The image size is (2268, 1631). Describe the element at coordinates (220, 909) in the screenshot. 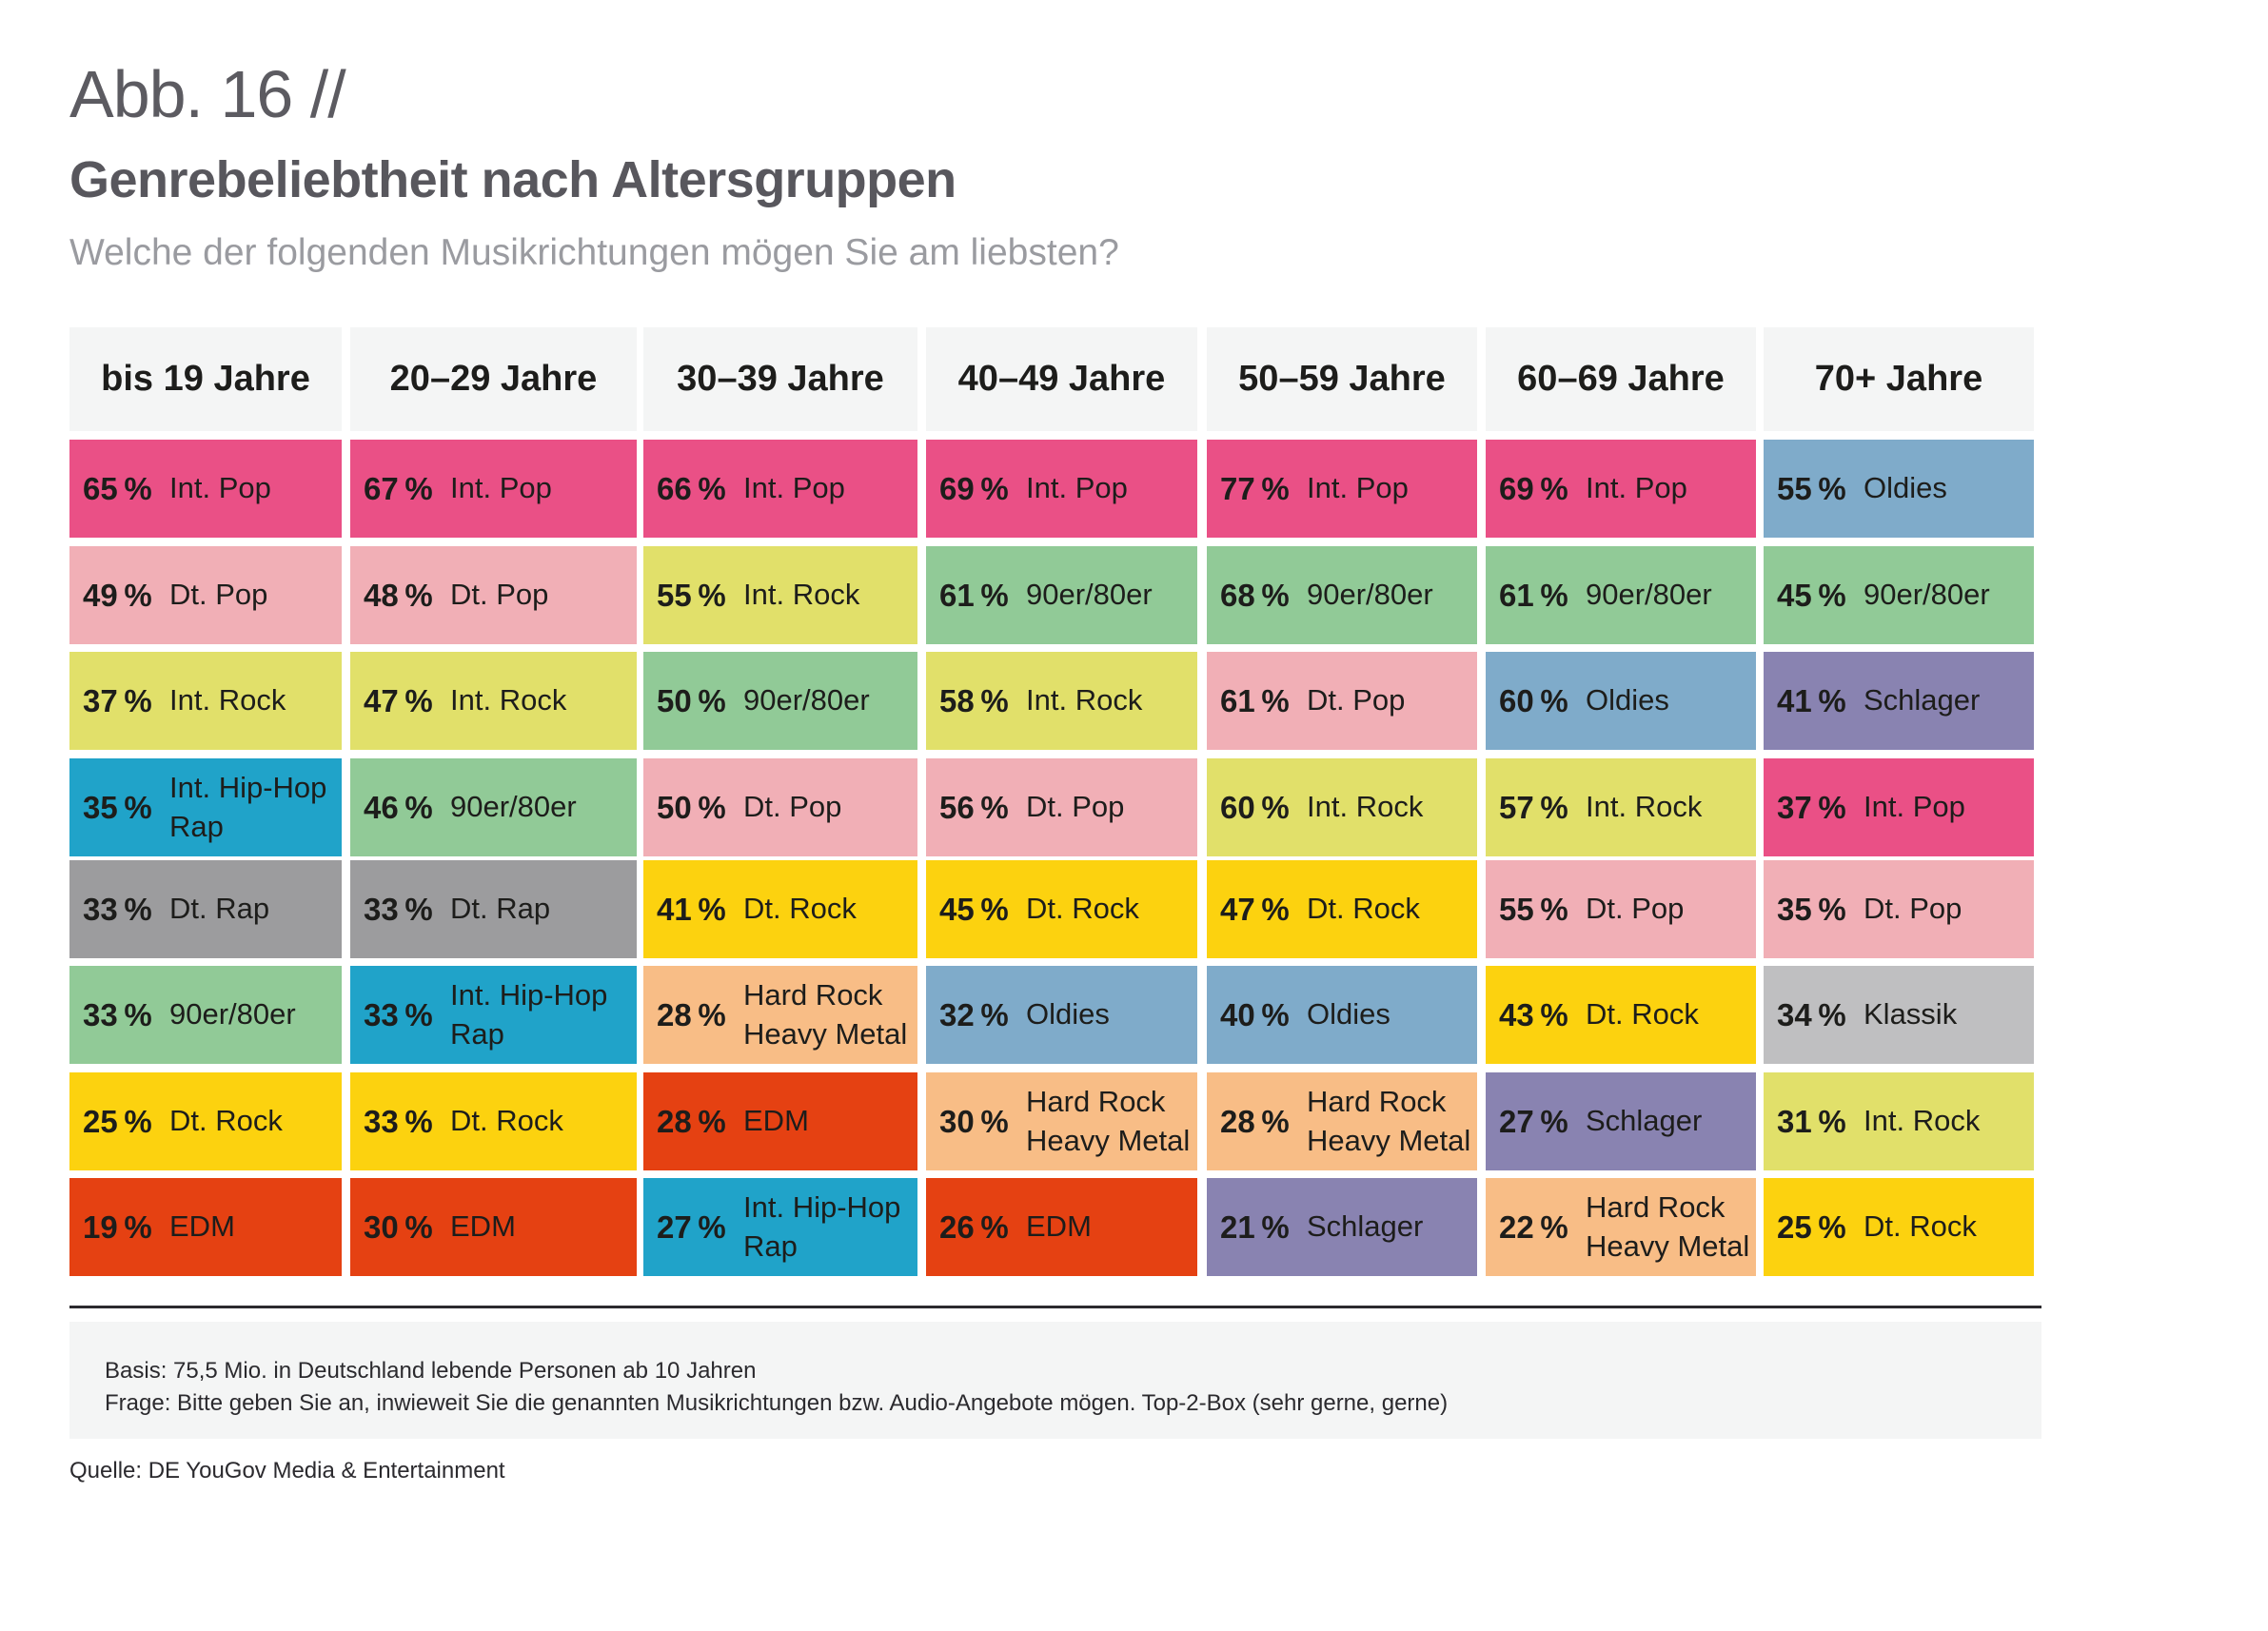

I see `genre-label: Dt. Rap` at that location.